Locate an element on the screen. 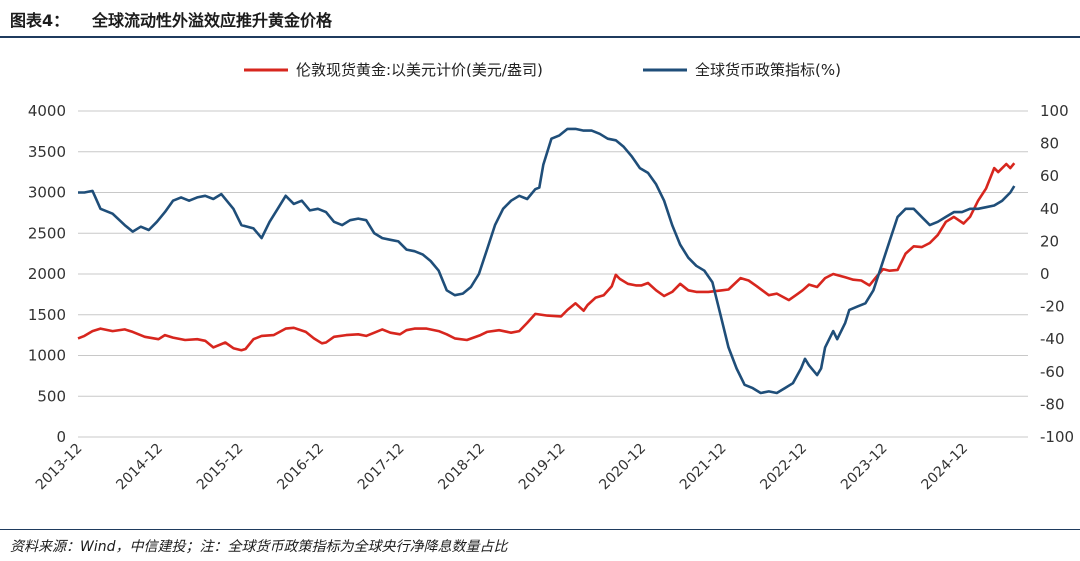  y-right-tick-label: 40 is located at coordinates (1049, 209).